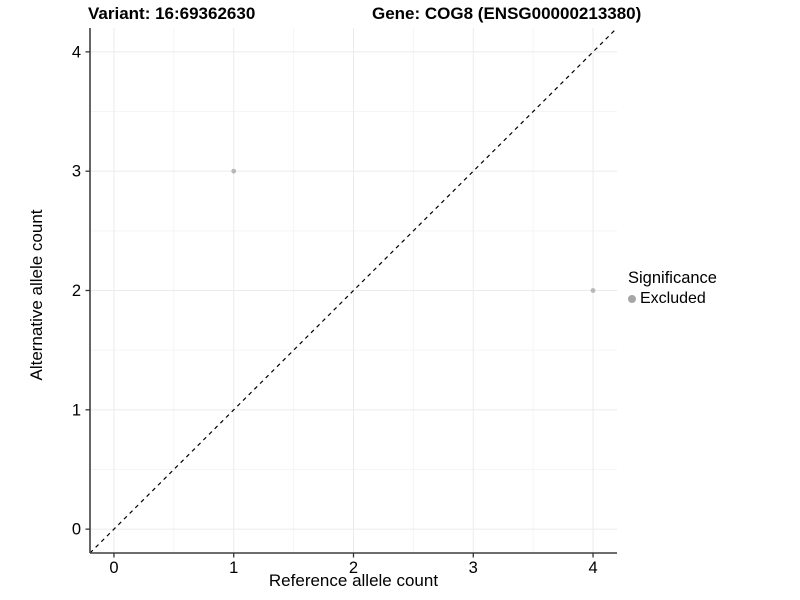 The image size is (800, 600). Describe the element at coordinates (233, 568) in the screenshot. I see `x-tick-label: 1` at that location.